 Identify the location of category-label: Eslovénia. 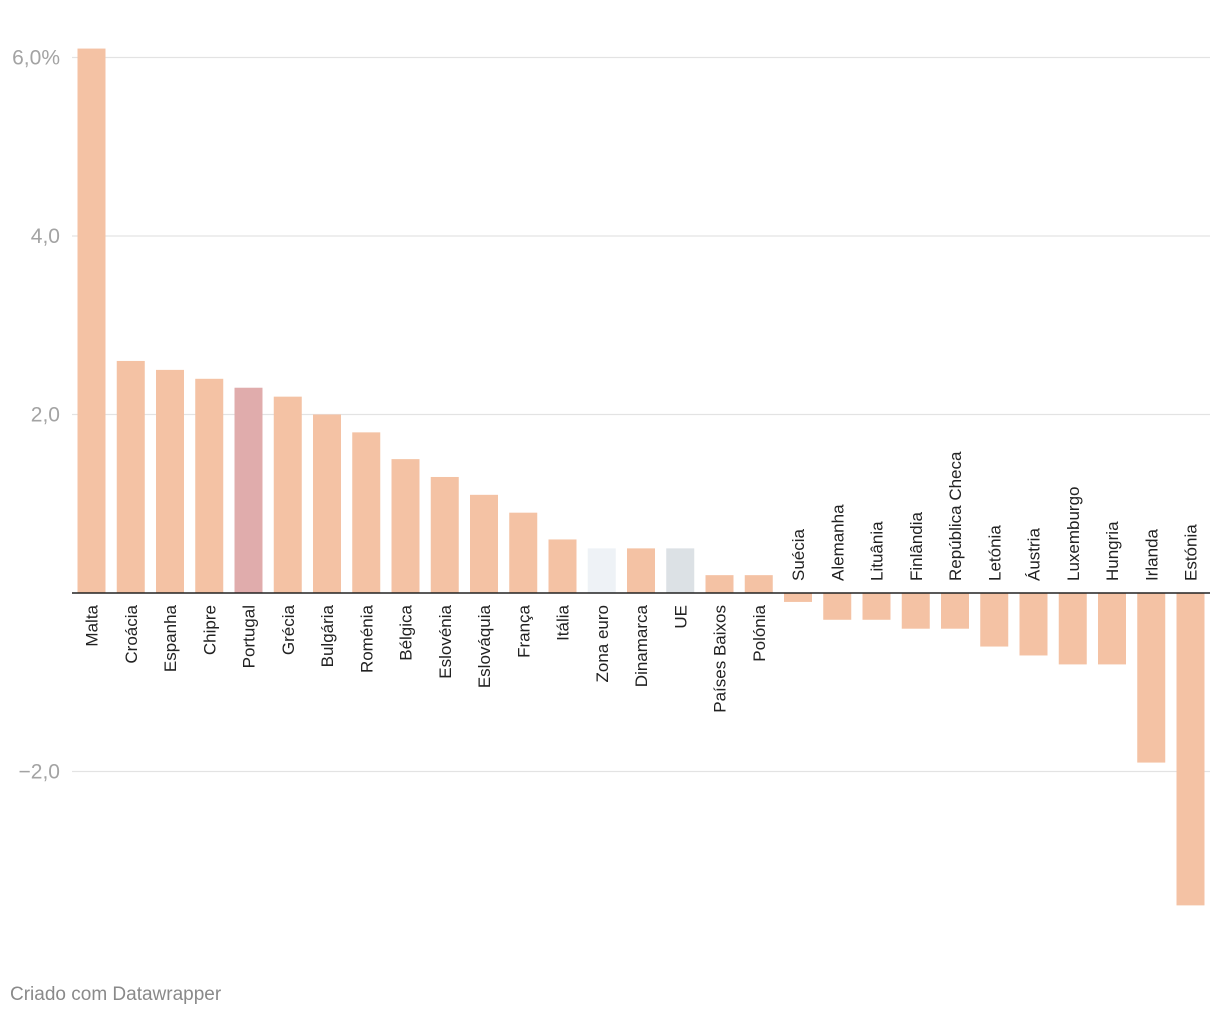
(445, 641).